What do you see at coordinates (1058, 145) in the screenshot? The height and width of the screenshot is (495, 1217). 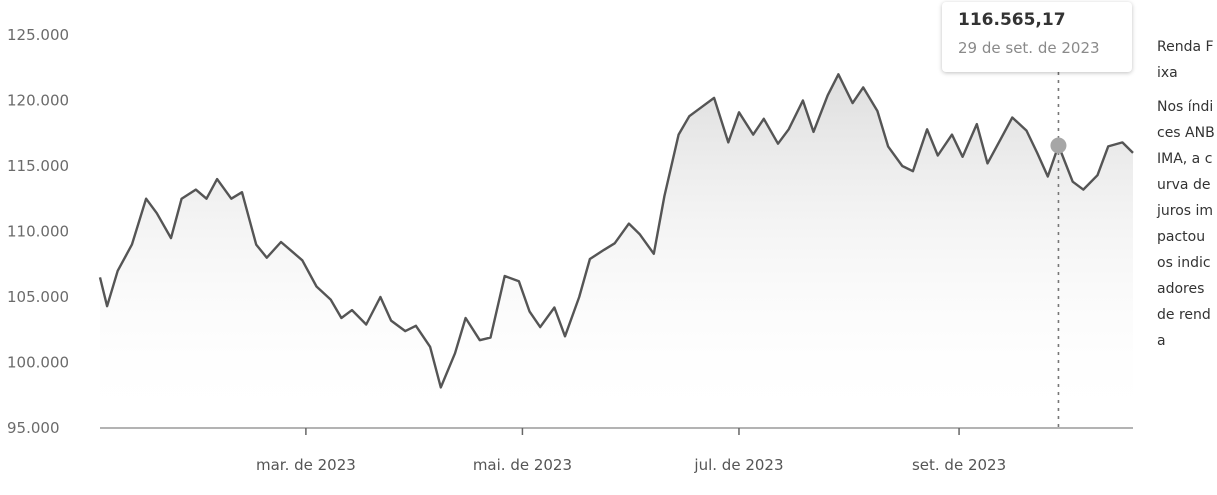 I see `highlight-marker` at bounding box center [1058, 145].